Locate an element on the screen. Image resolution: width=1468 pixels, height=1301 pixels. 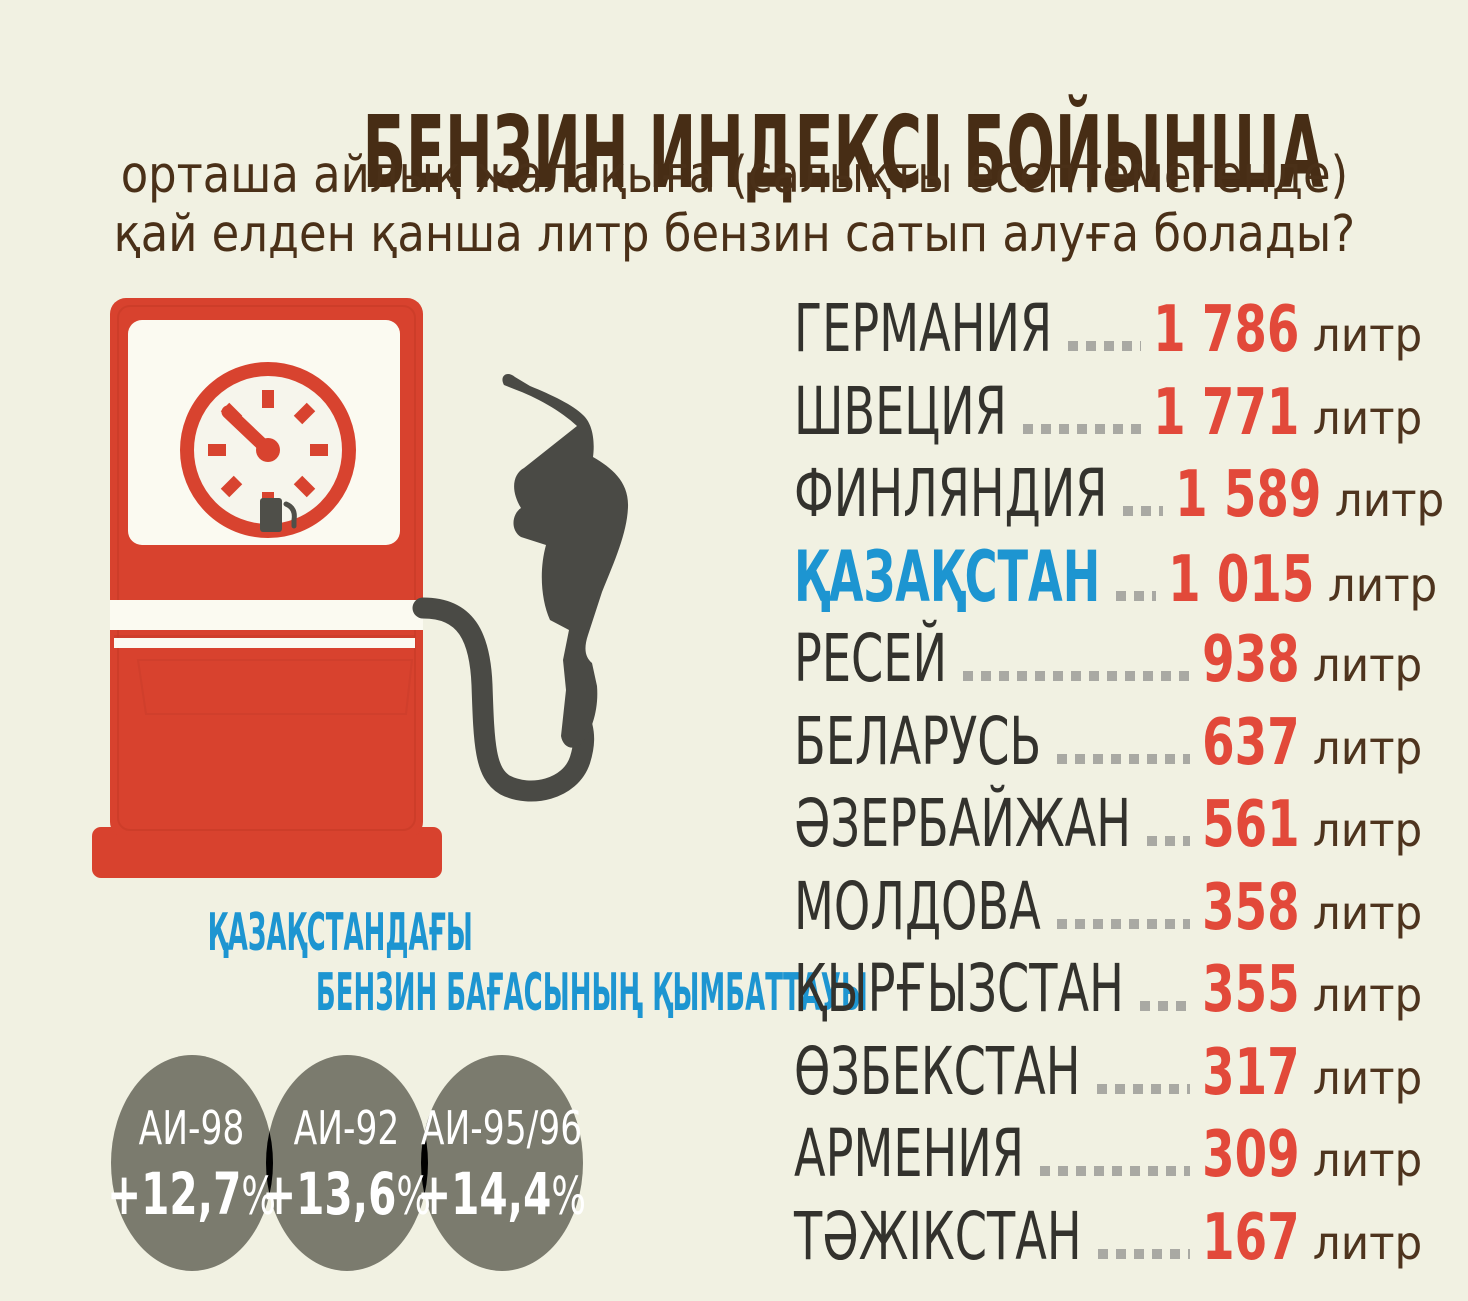
country-name: АРМЕНИЯ is located at coordinates (909, 1153).